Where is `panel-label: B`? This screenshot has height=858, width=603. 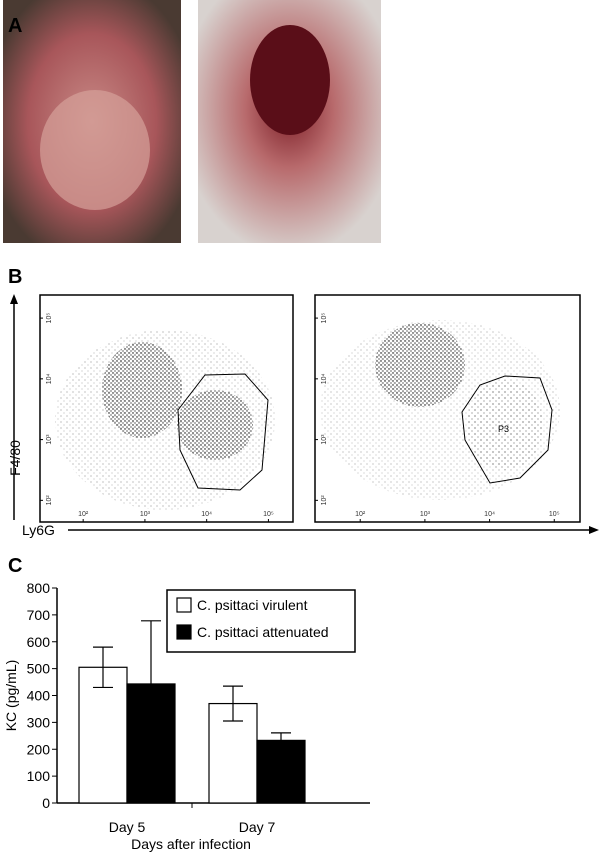 panel-label: B is located at coordinates (15, 277).